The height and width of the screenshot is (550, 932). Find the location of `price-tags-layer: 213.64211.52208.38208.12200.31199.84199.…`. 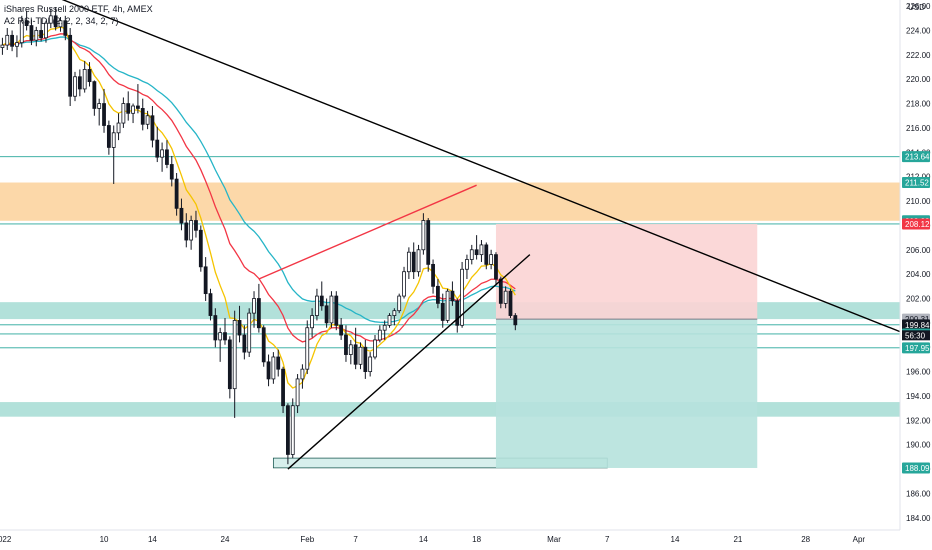

price-tags-layer: 213.64211.52208.38208.12200.31199.84199.… is located at coordinates (916, 312).